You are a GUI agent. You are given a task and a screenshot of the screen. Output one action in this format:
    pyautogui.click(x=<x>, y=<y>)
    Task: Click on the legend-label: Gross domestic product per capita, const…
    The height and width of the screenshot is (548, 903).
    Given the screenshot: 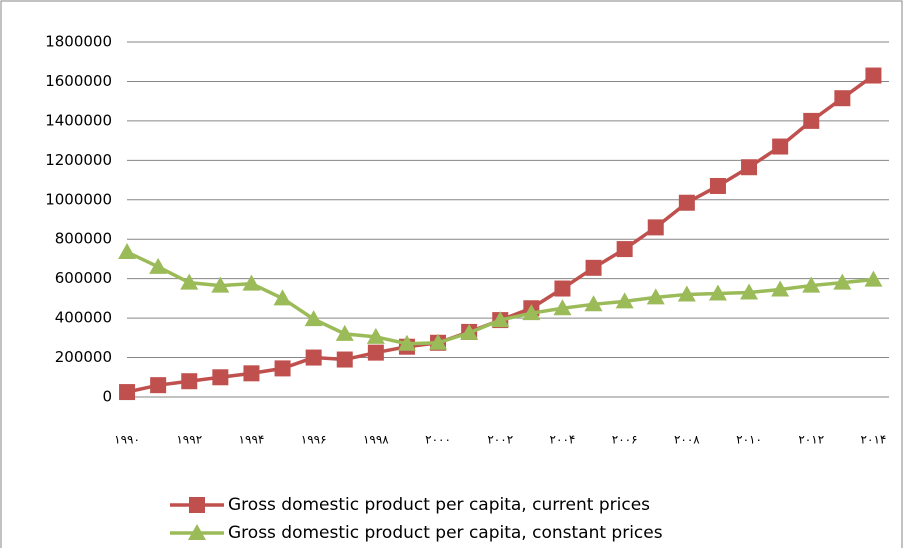 What is the action you would take?
    pyautogui.click(x=445, y=533)
    